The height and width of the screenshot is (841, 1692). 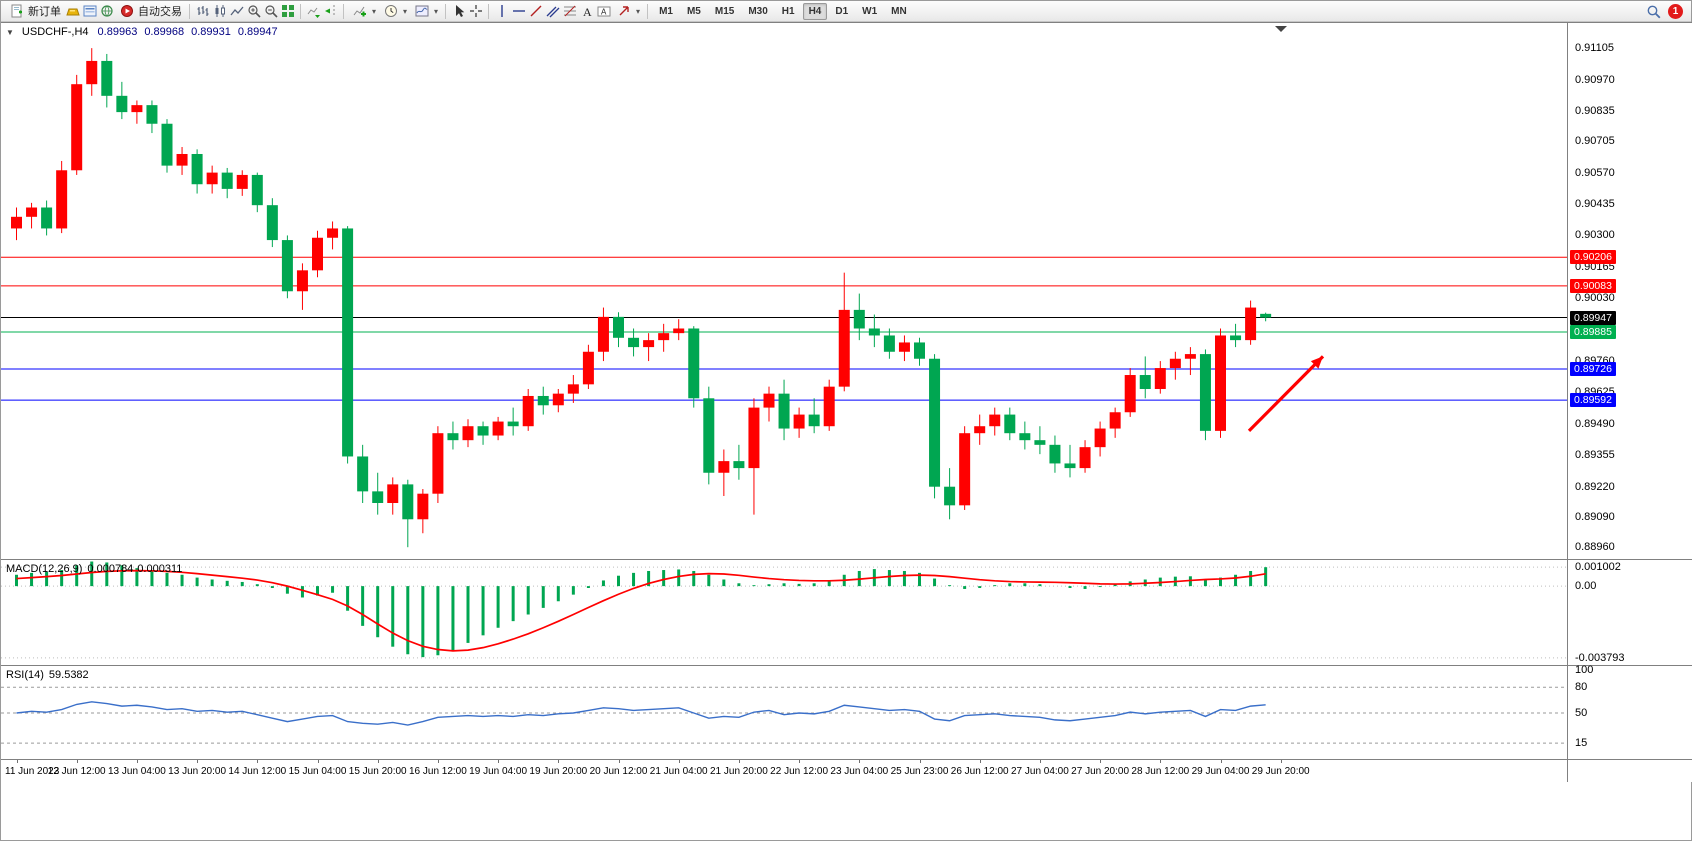 What do you see at coordinates (394, 11) in the screenshot?
I see `periods-button: ▾` at bounding box center [394, 11].